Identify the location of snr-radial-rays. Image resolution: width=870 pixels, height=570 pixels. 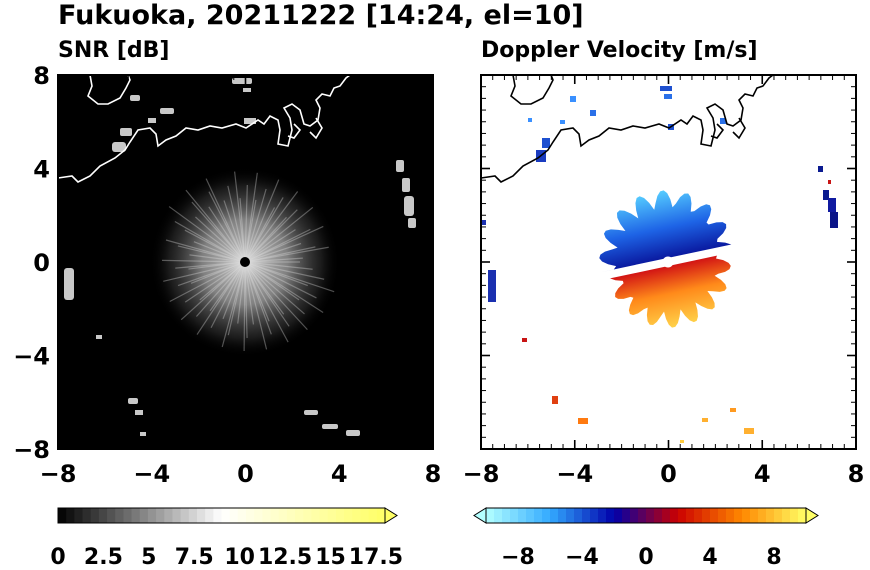
(248, 261).